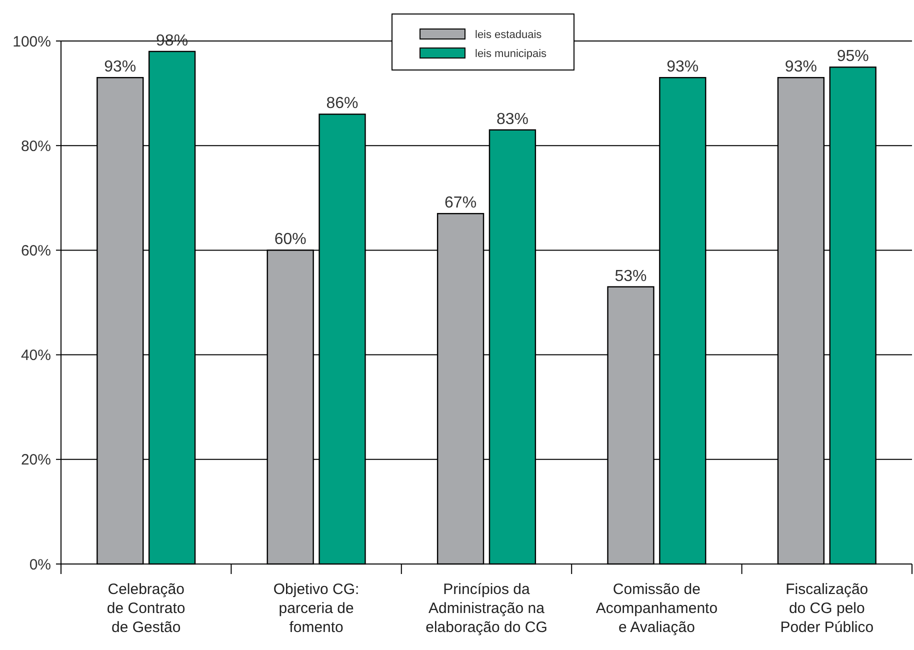 The image size is (914, 650). Describe the element at coordinates (512, 119) in the screenshot. I see `data-label: 83%` at that location.